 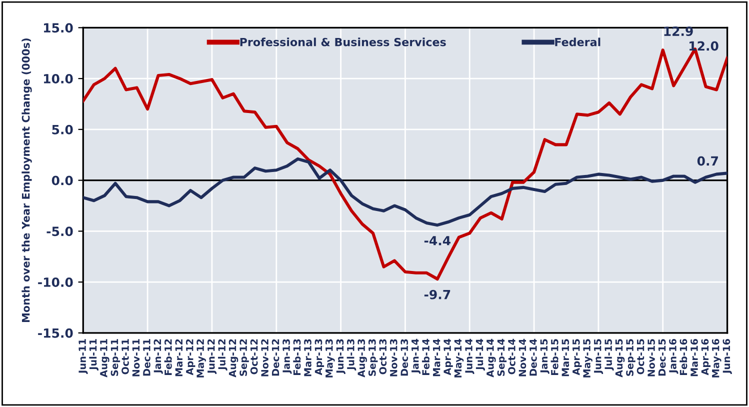 What do you see at coordinates (179, 357) in the screenshot?
I see `x-tick-label: Mar-12` at bounding box center [179, 357].